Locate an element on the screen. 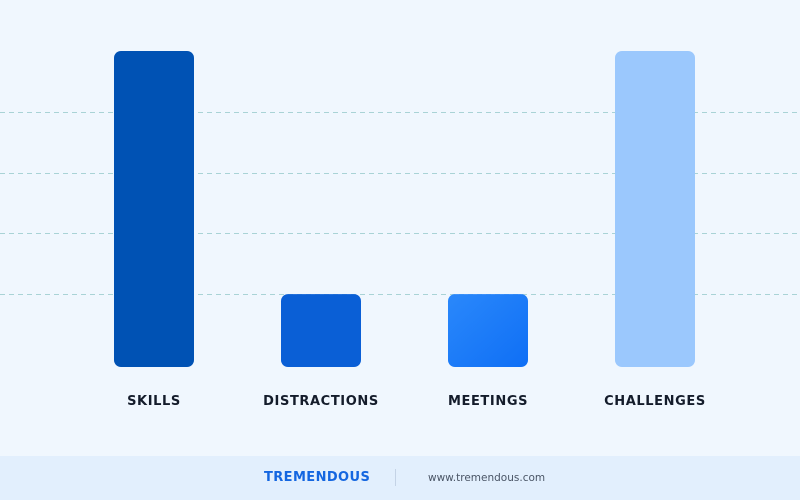 The height and width of the screenshot is (500, 800). footer-divider is located at coordinates (395, 477).